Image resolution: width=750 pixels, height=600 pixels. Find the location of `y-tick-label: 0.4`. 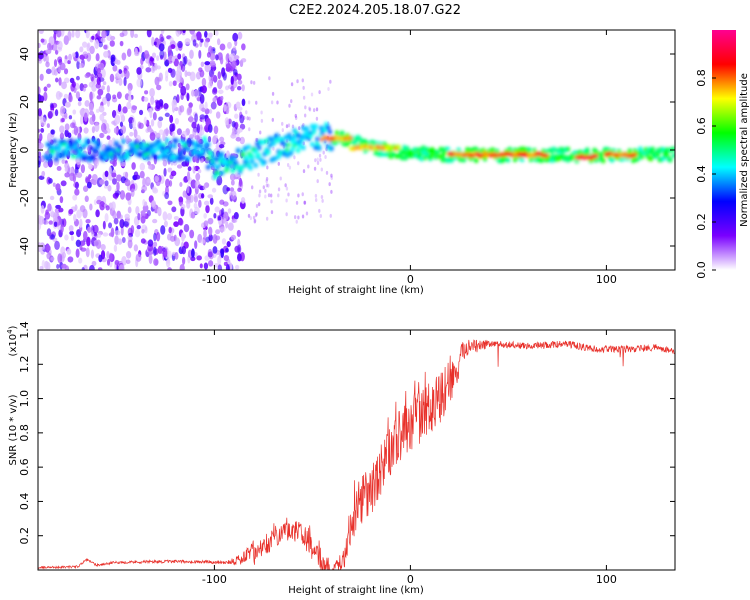

y-tick-label: 0.4 is located at coordinates (24, 502).